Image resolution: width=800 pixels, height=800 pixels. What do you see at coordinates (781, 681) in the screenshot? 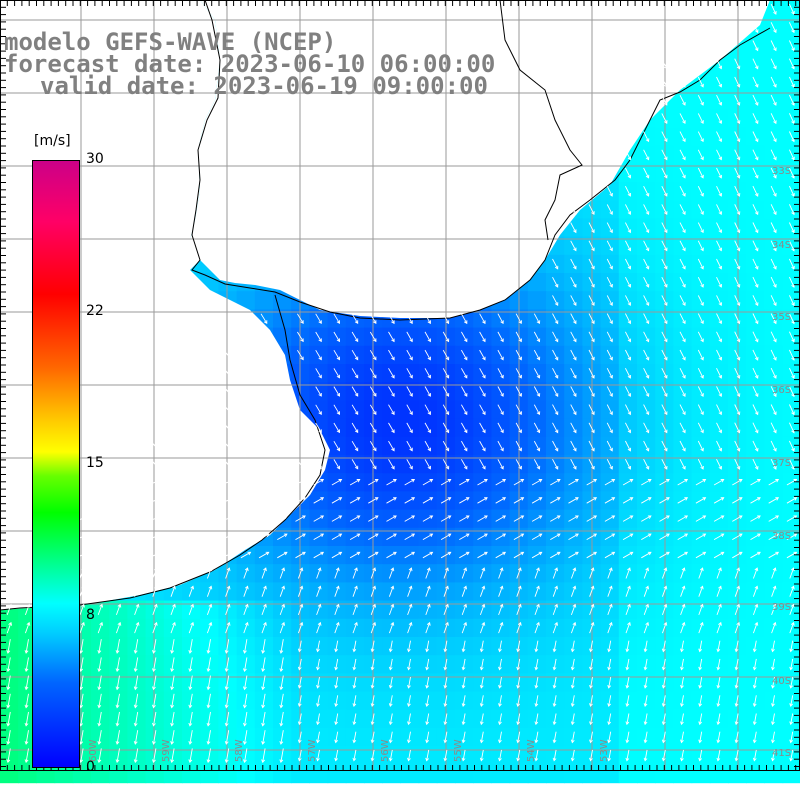
I see `lat-label: 40S` at bounding box center [781, 681].